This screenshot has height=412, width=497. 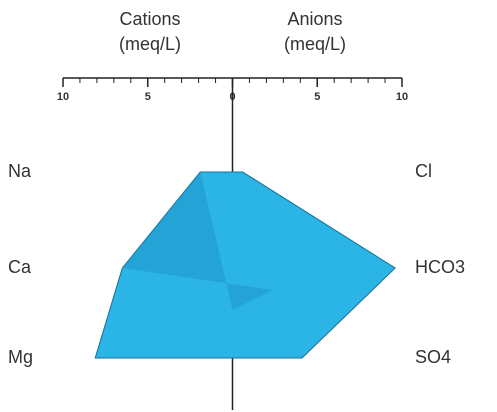 What do you see at coordinates (314, 19) in the screenshot?
I see `right-title: Anions` at bounding box center [314, 19].